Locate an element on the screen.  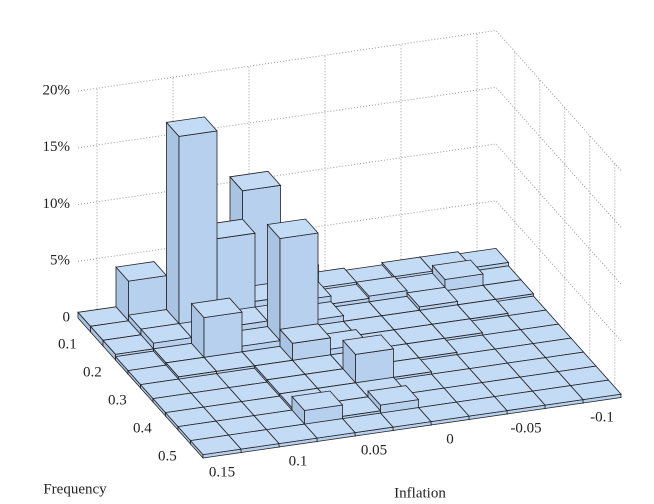
y-tick-label: 0.2 is located at coordinates (92, 372).